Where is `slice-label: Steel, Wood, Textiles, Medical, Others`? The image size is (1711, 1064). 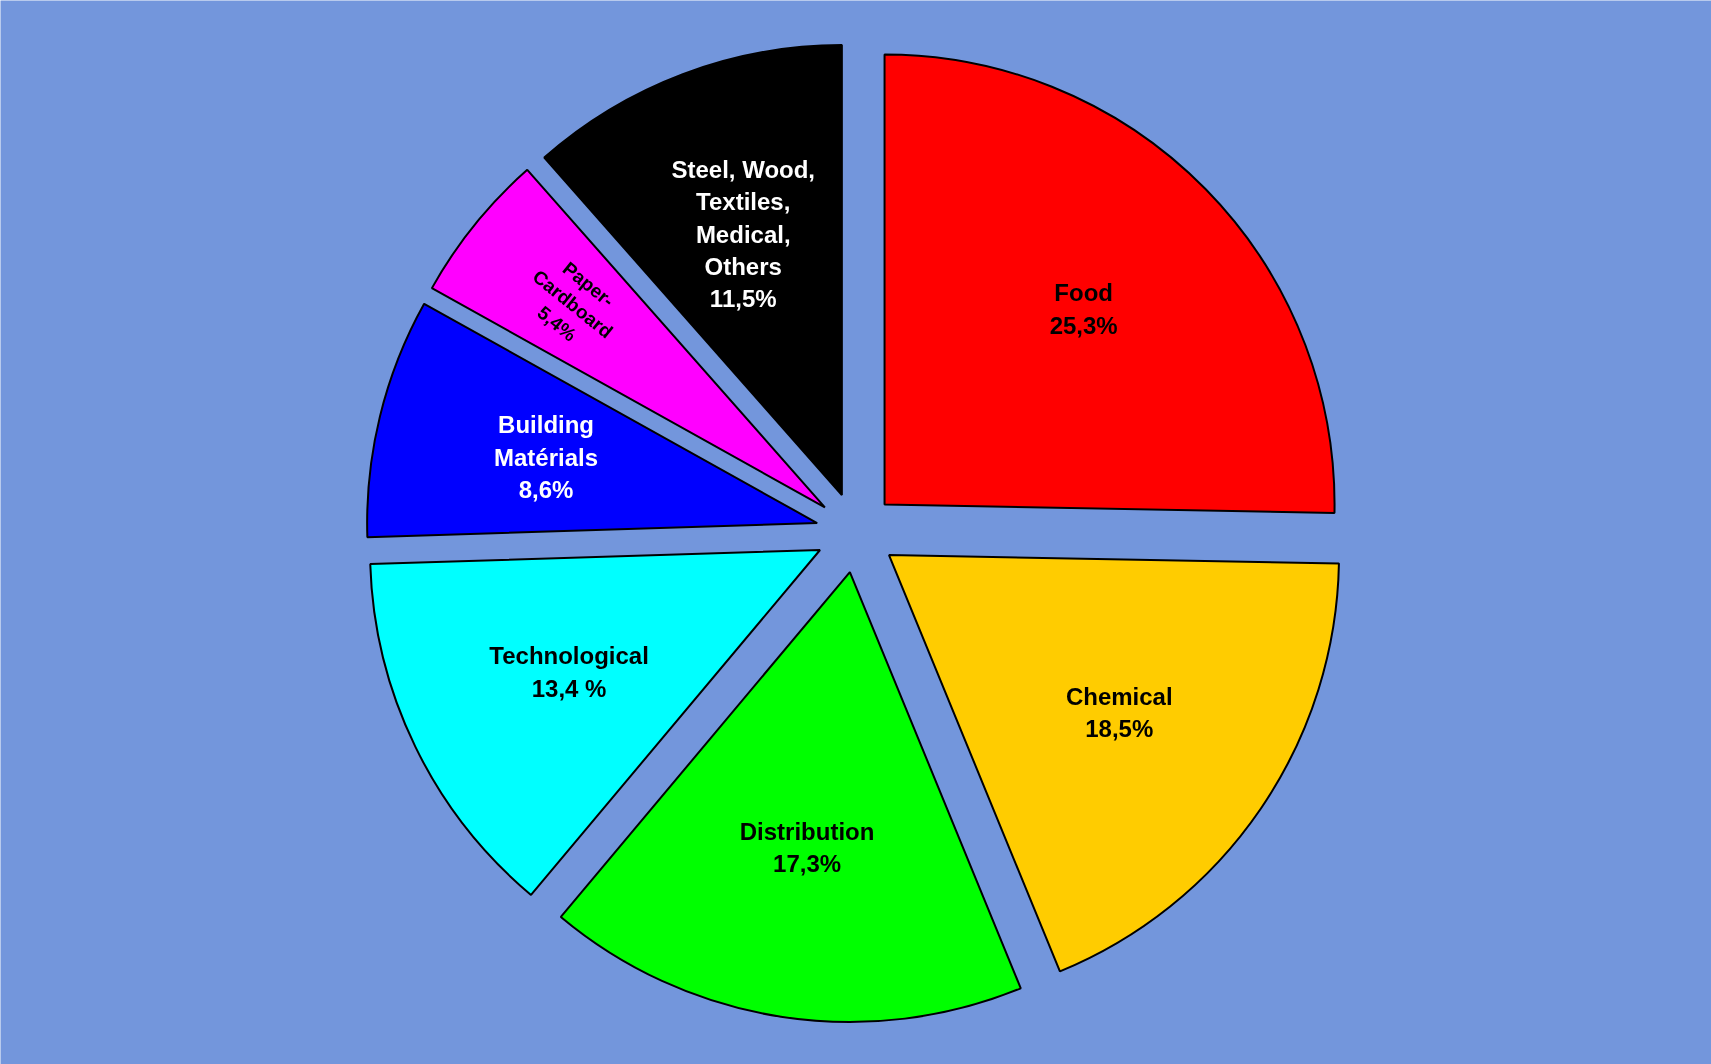
slice-label: Steel, Wood, Textiles, Medical, Others is located at coordinates (743, 217).